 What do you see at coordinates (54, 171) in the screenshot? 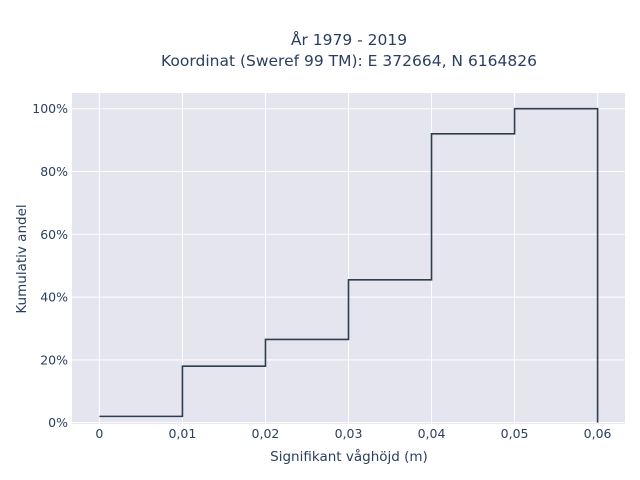
I see `y-tick-label: 80%` at bounding box center [54, 171].